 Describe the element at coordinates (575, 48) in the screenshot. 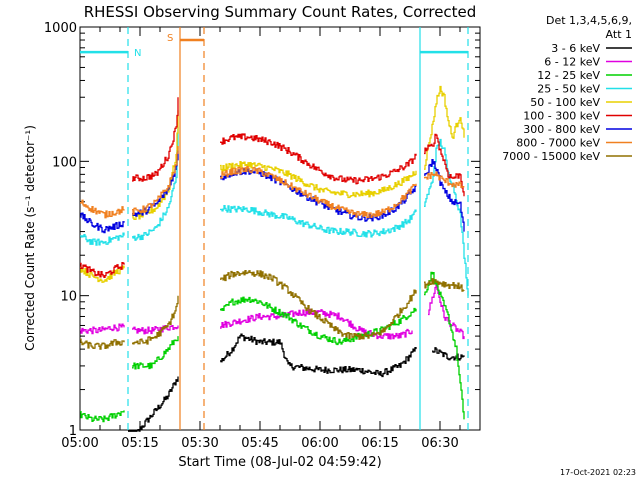

I see `legend-label: 3 - 6 keV` at that location.